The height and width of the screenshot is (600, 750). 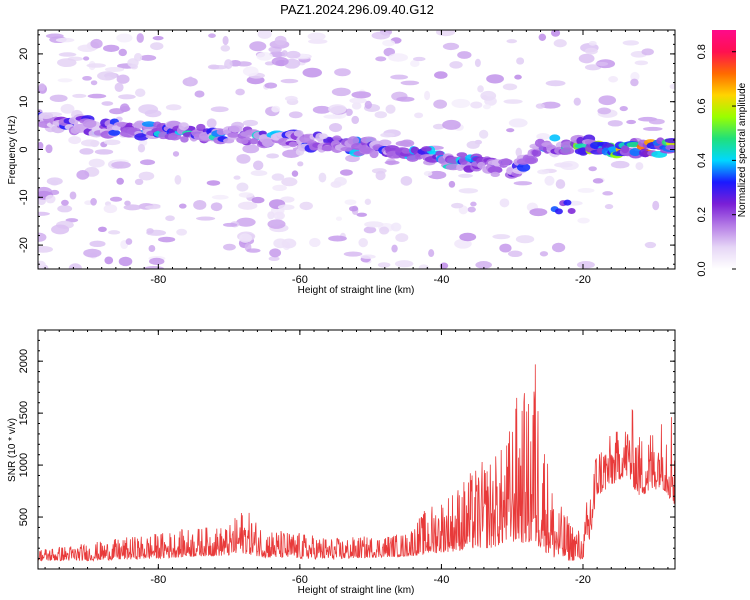 I want to click on x-tick-label: -80, so click(x=158, y=280).